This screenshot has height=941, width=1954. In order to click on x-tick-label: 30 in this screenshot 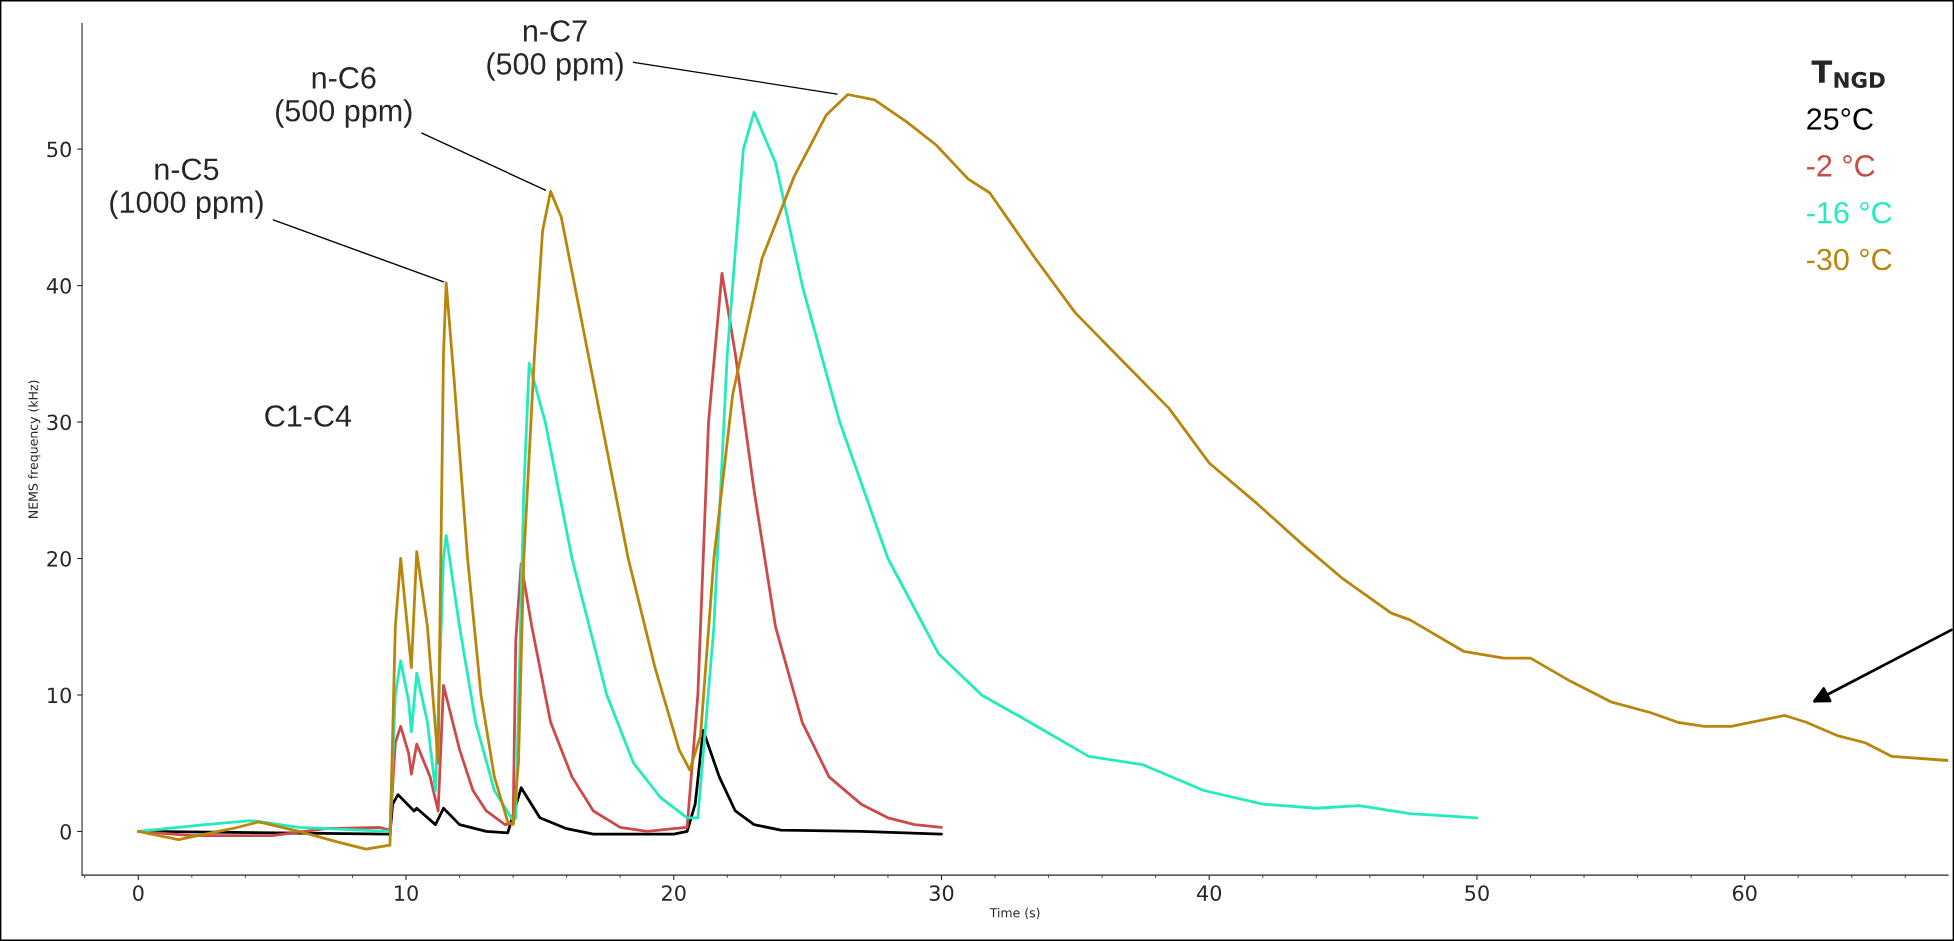, I will do `click(941, 893)`.